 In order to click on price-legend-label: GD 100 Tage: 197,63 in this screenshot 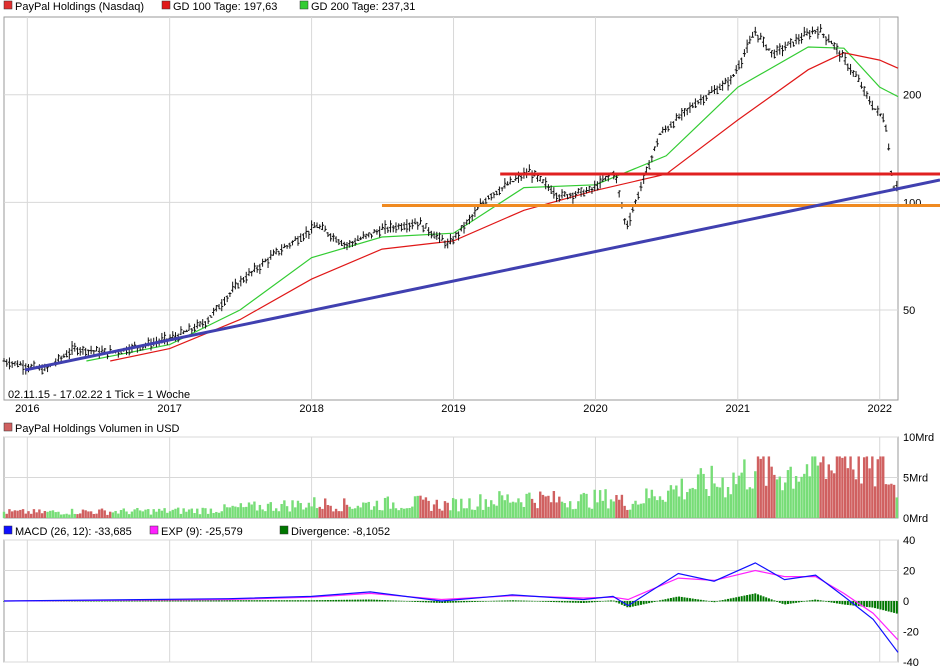, I will do `click(225, 7)`.